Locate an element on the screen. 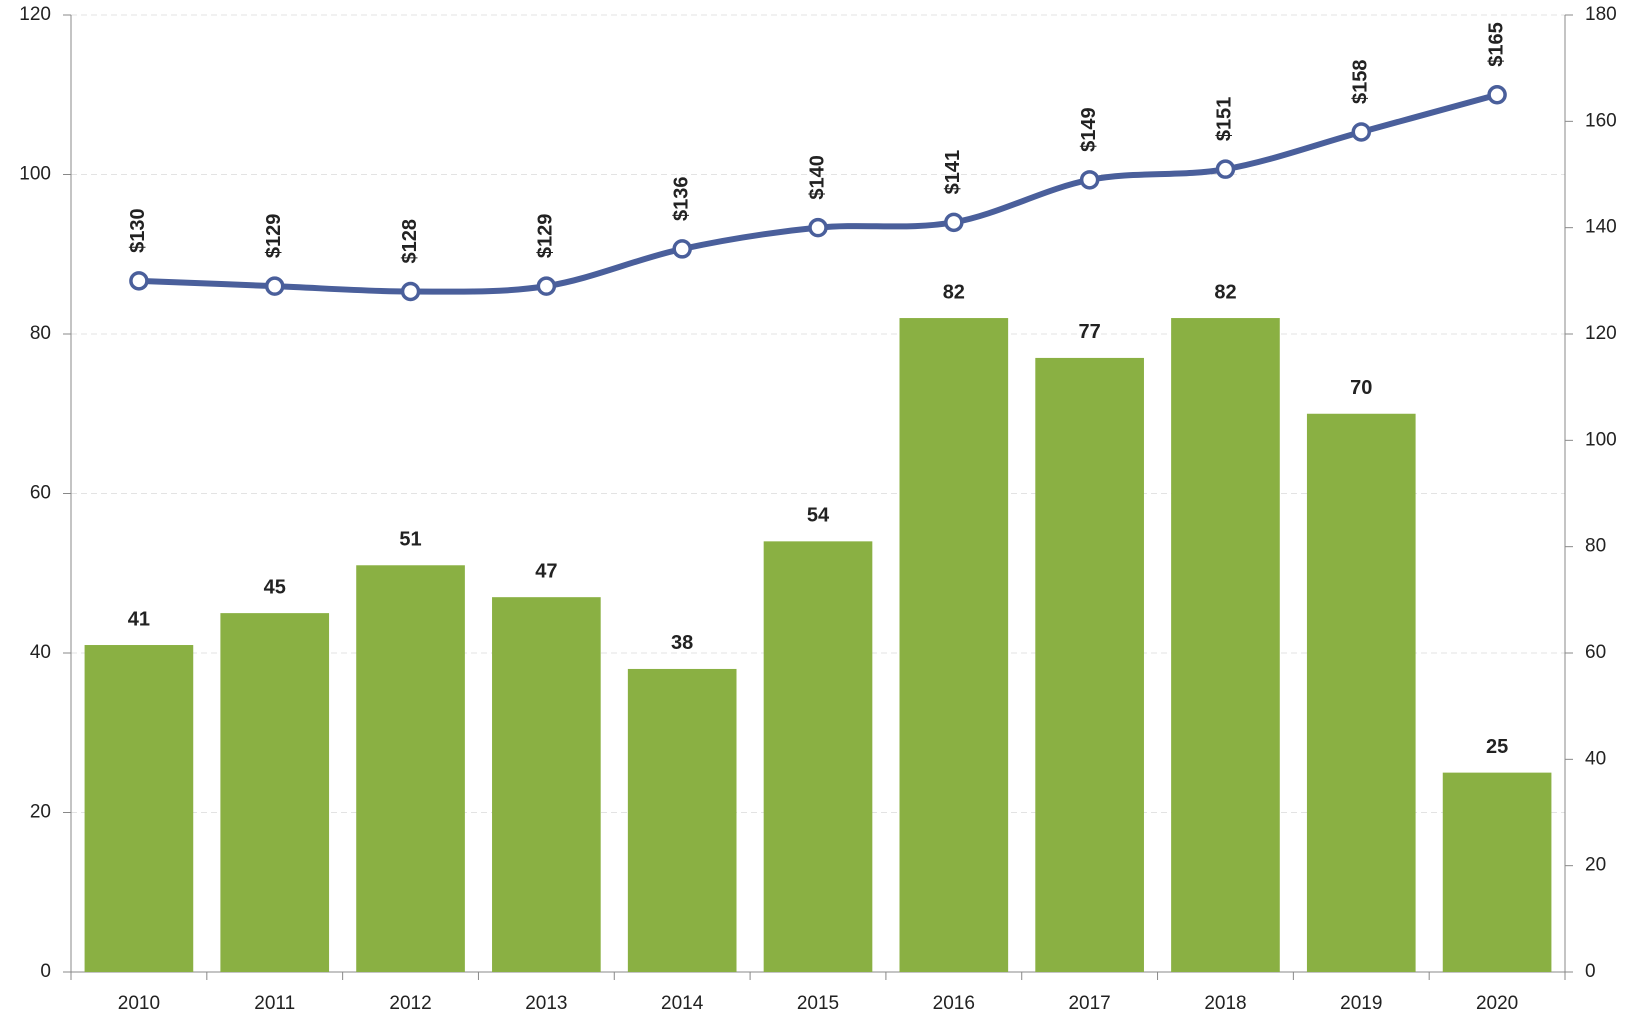  x-tick-label: 2011 is located at coordinates (274, 1003).